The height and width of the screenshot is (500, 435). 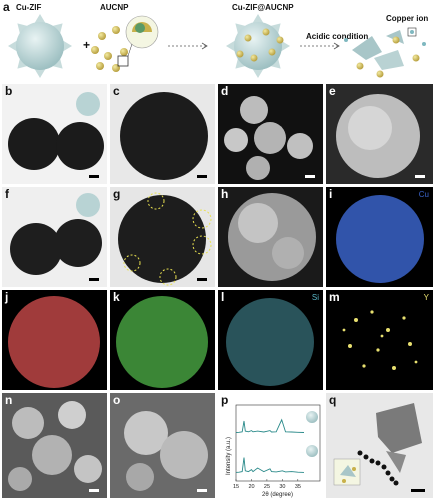 I want to click on panel-label-f: f, so click(x=7, y=194).